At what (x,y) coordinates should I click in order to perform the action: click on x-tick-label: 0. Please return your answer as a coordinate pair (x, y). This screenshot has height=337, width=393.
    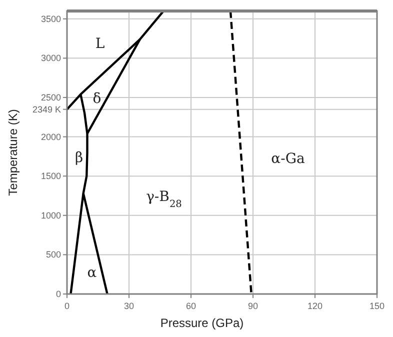
    Looking at the image, I should click on (67, 306).